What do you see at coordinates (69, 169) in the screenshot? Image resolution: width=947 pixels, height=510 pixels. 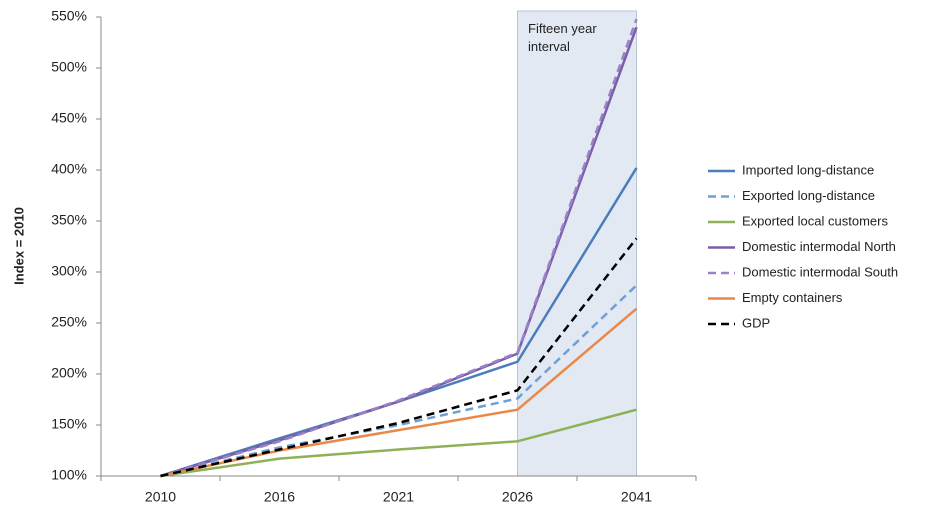 I see `y-tick-label: 400%` at bounding box center [69, 169].